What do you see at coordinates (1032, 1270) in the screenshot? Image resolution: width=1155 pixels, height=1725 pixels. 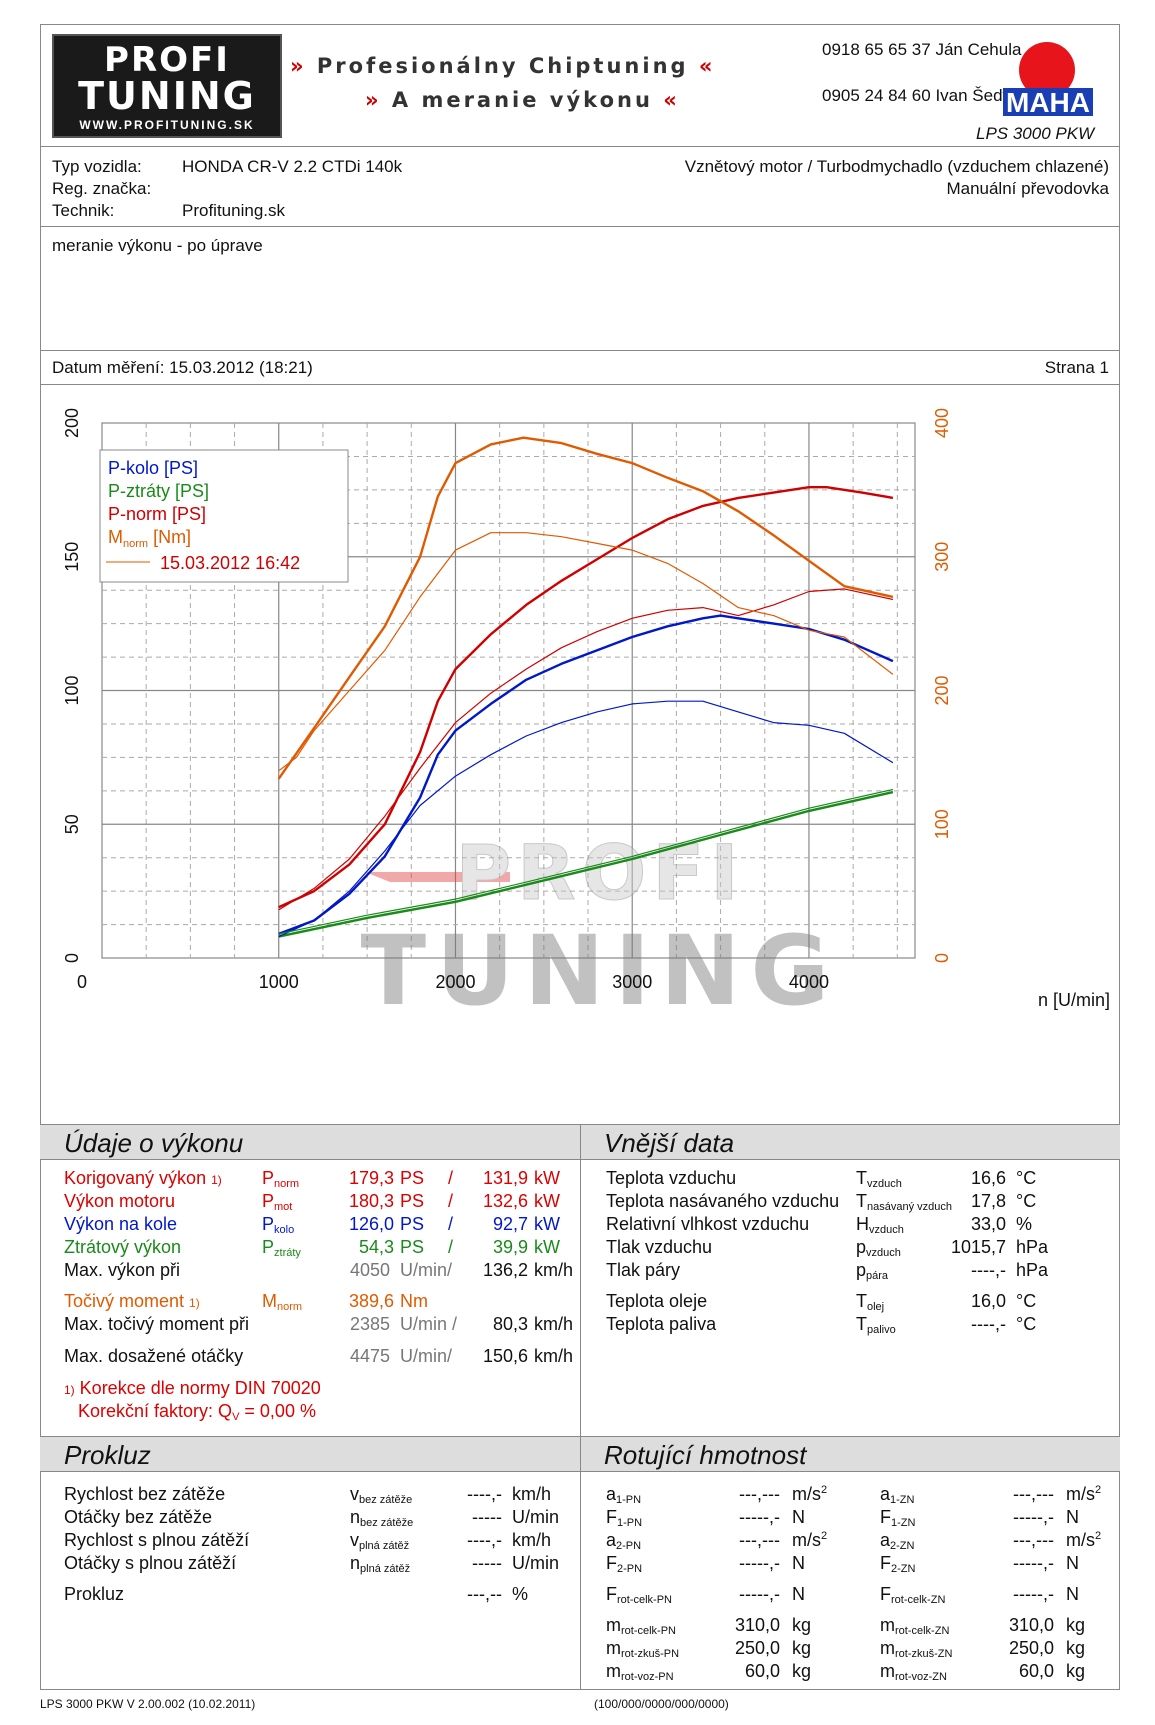 I see `ext-unit: hPa` at bounding box center [1032, 1270].